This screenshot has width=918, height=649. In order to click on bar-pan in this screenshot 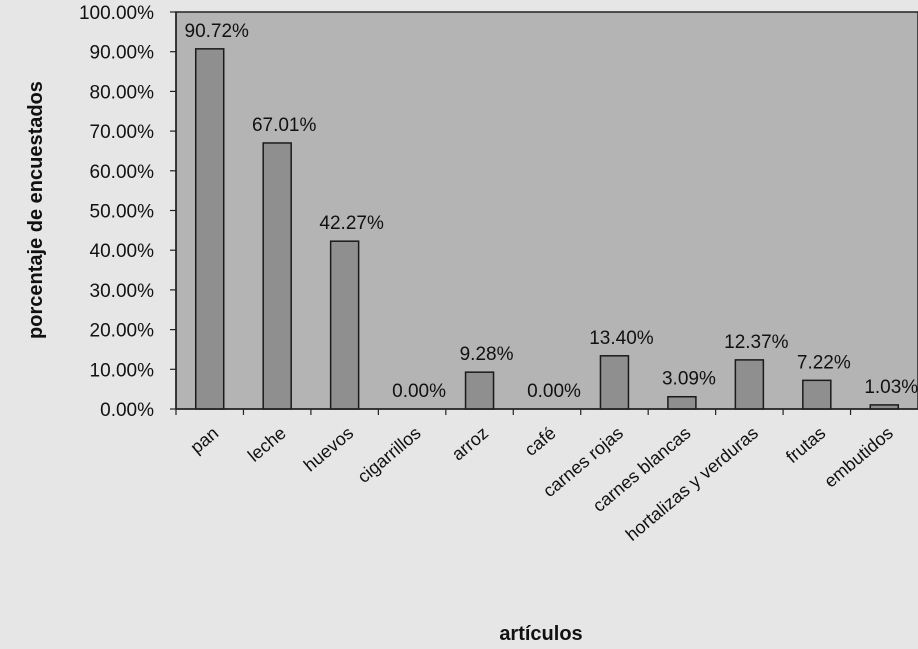, I will do `click(209, 229)`.